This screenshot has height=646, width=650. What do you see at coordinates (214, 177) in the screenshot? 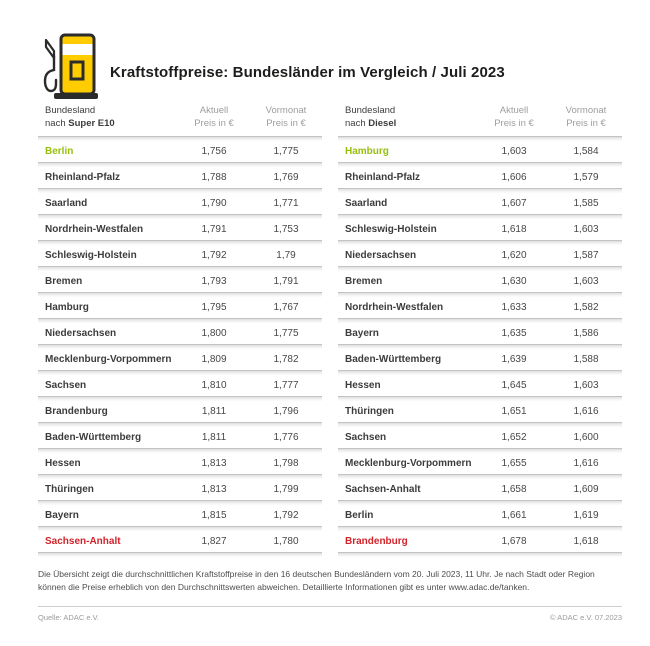
I see `current-price: 1,788` at bounding box center [214, 177].